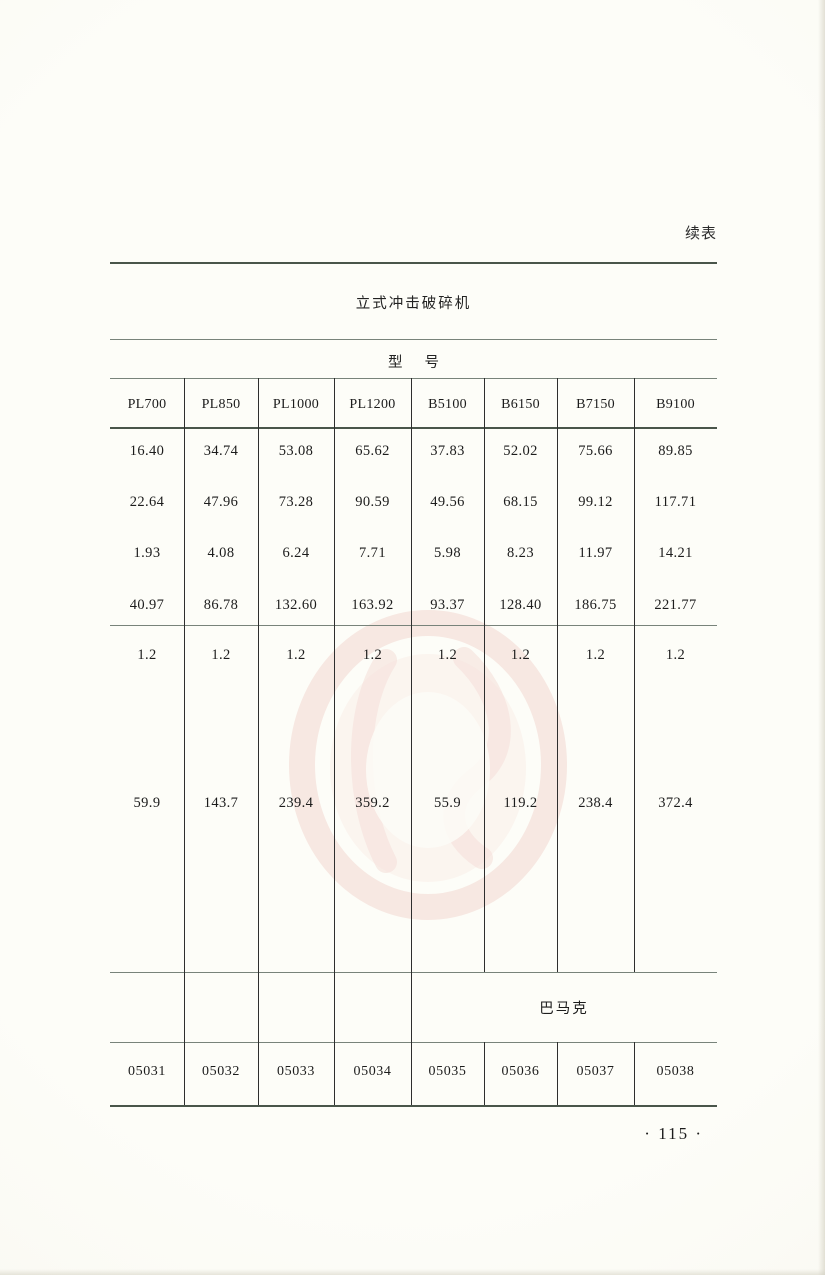 The height and width of the screenshot is (1275, 825). Describe the element at coordinates (372, 1071) in the screenshot. I see `code-cell-3: 05034` at that location.